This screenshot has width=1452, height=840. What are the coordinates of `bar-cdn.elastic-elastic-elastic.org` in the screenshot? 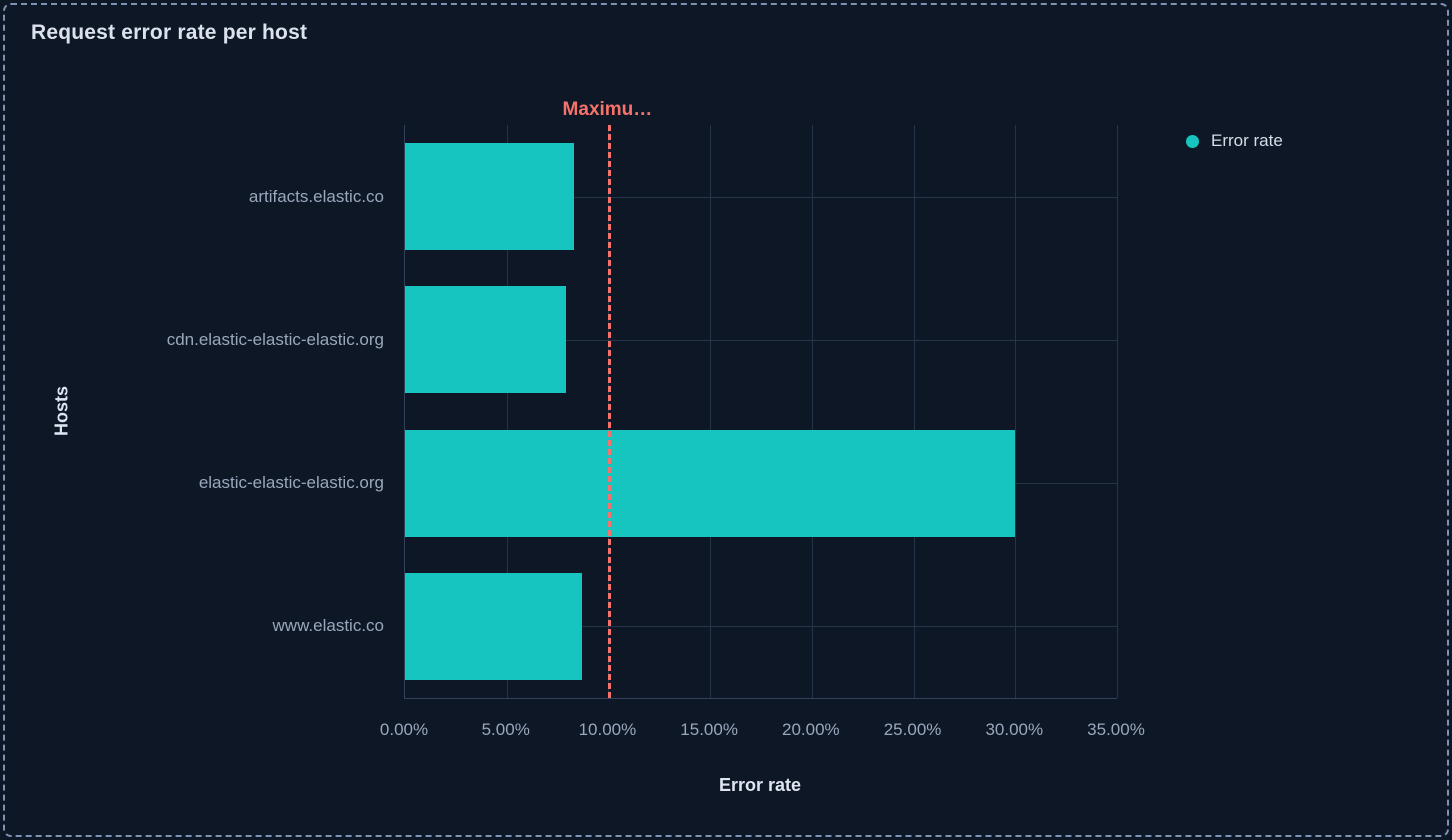 It's located at (485, 340).